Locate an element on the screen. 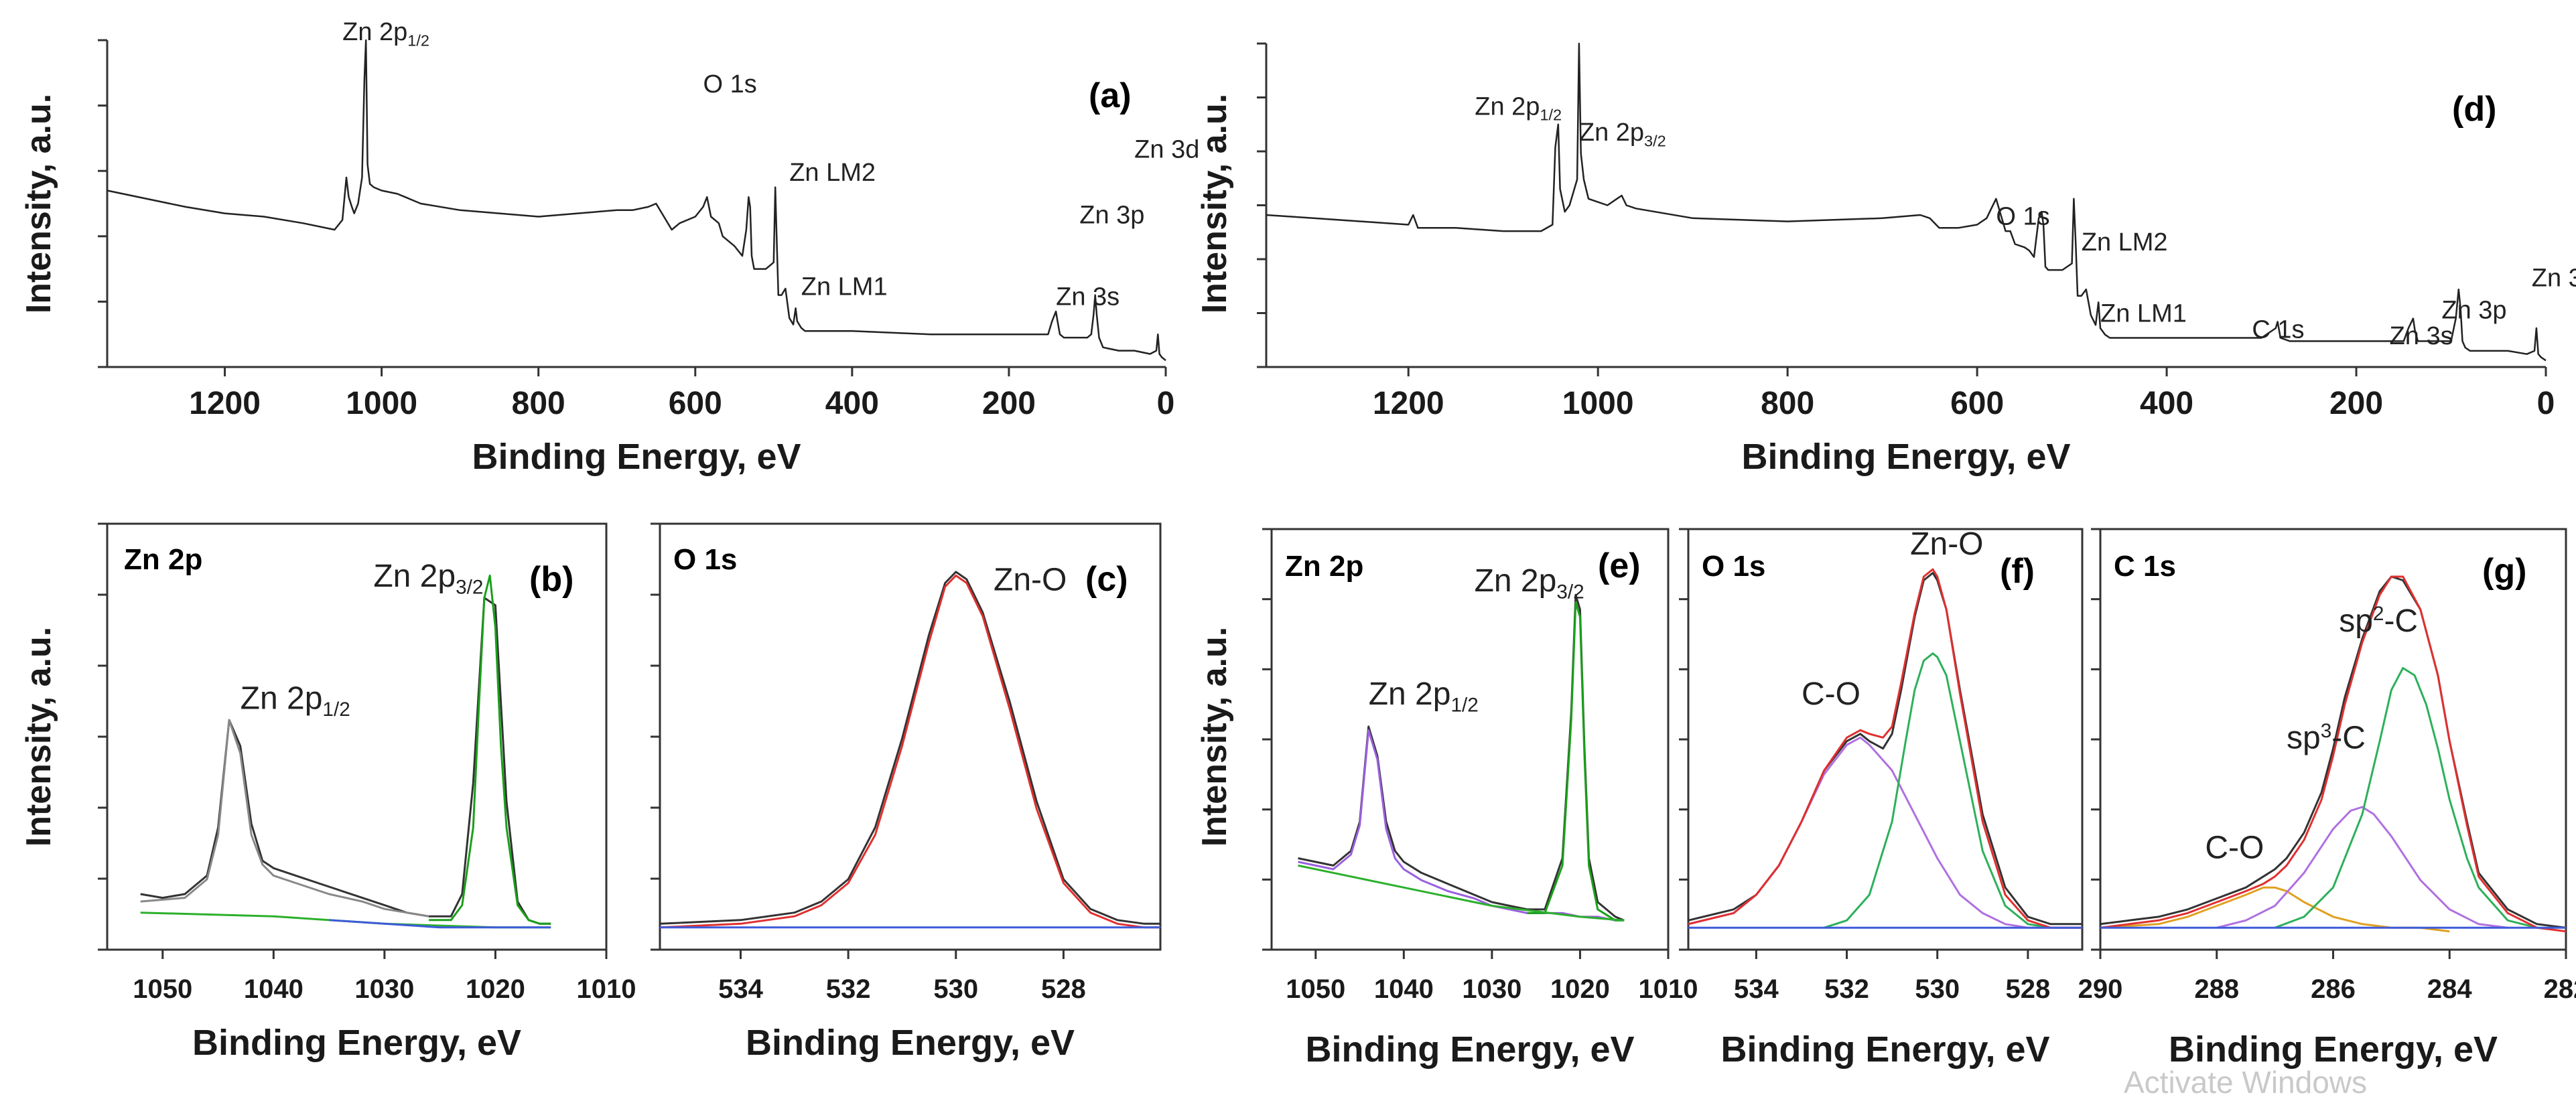 The height and width of the screenshot is (1097, 2576). x-tick-label: 1030 is located at coordinates (384, 989).